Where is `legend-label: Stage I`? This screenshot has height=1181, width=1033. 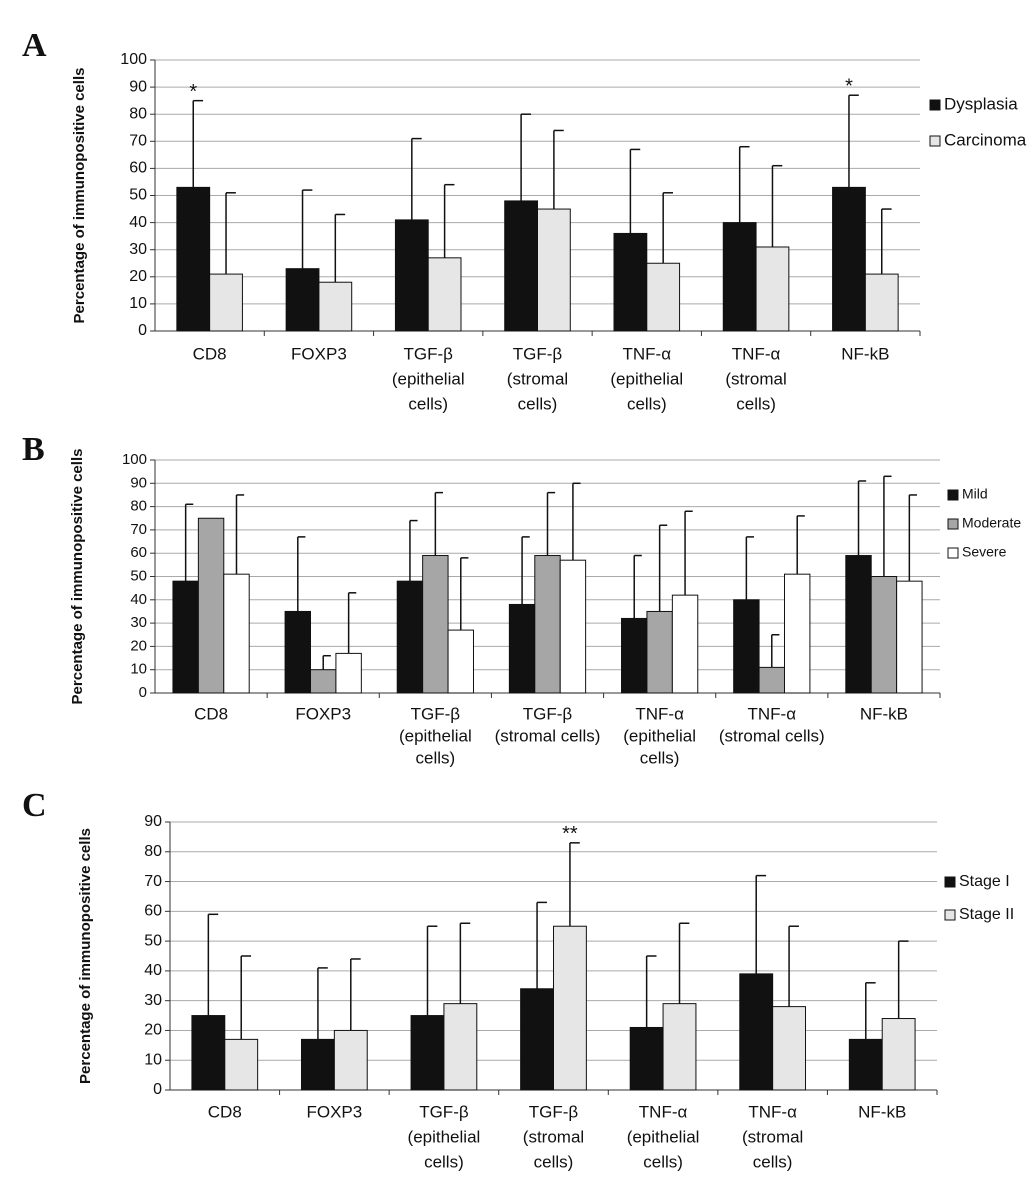
legend-label: Stage I is located at coordinates (984, 881).